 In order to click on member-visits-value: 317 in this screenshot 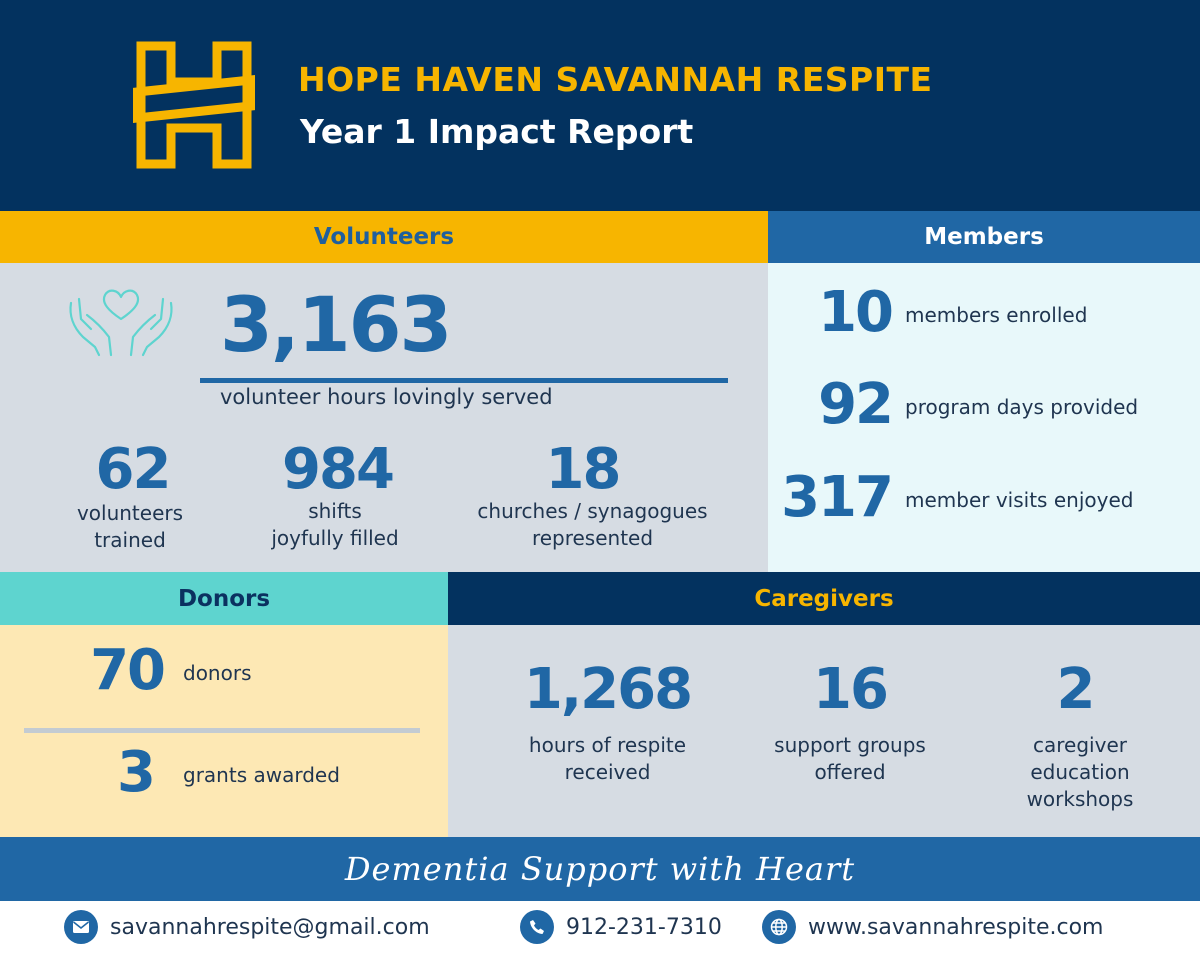, I will do `click(837, 497)`.